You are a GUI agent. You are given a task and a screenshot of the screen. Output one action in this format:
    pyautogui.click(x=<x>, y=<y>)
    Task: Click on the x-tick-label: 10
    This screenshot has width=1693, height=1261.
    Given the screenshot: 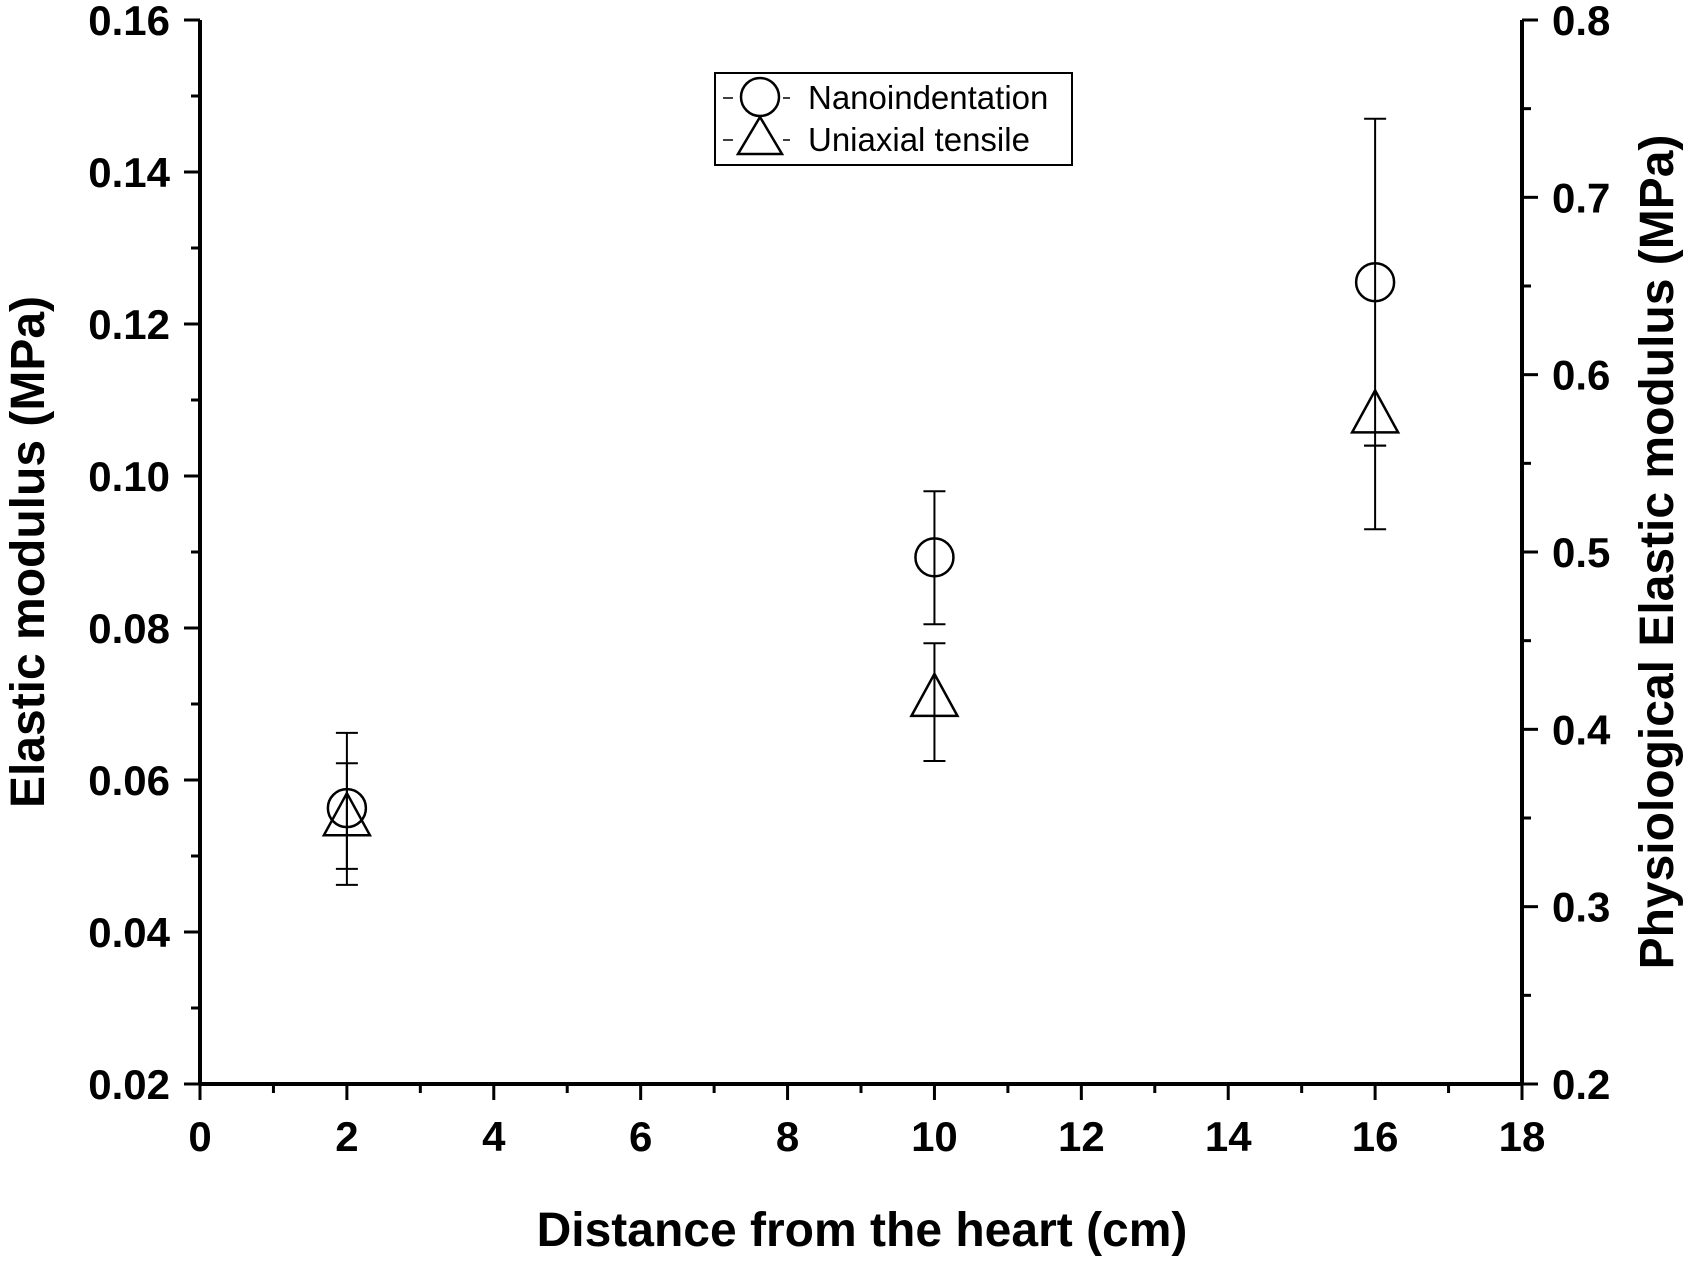 What is the action you would take?
    pyautogui.click(x=934, y=1136)
    